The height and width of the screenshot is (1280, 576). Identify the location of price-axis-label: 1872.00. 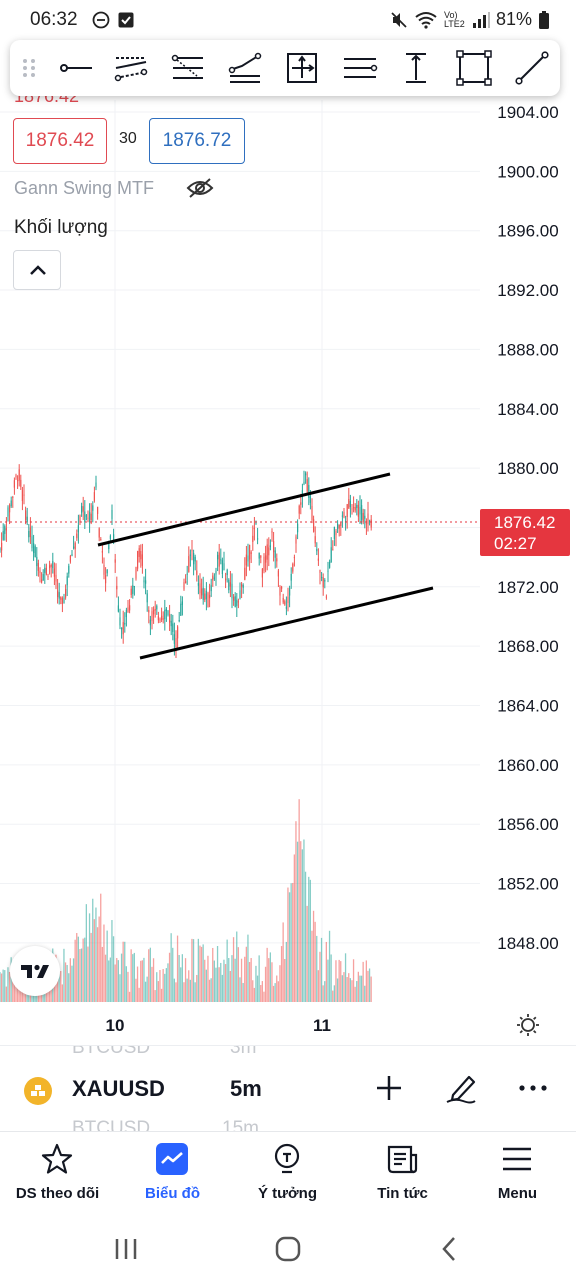
(527, 587).